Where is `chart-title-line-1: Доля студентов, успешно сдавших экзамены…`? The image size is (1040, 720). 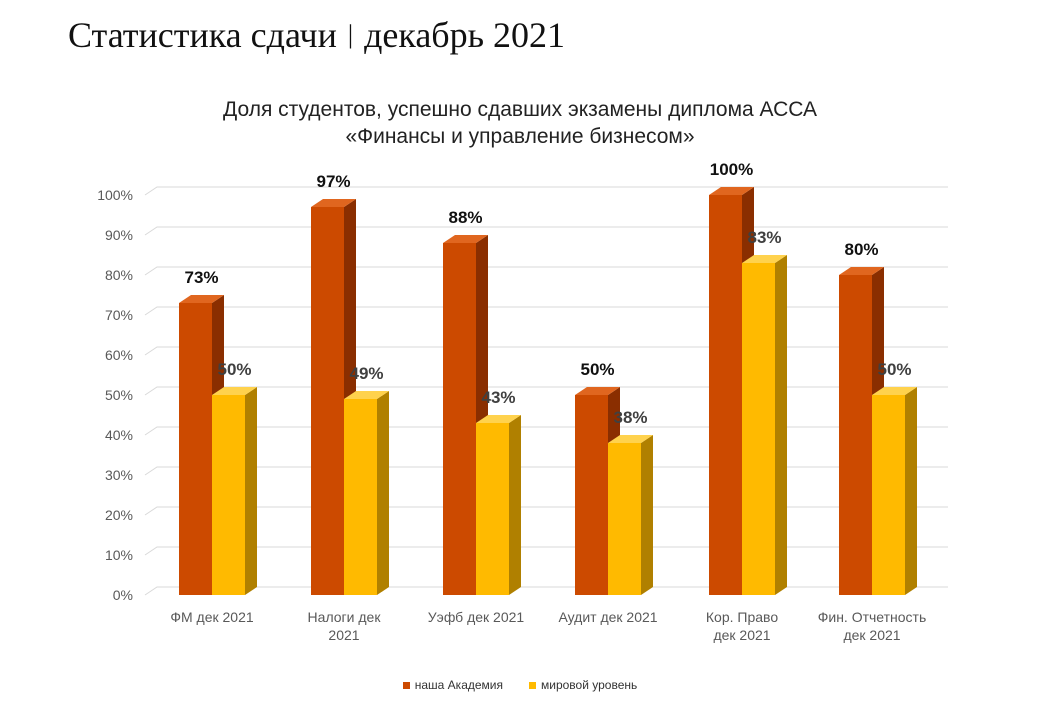 chart-title-line-1: Доля студентов, успешно сдавших экзамены… is located at coordinates (520, 109).